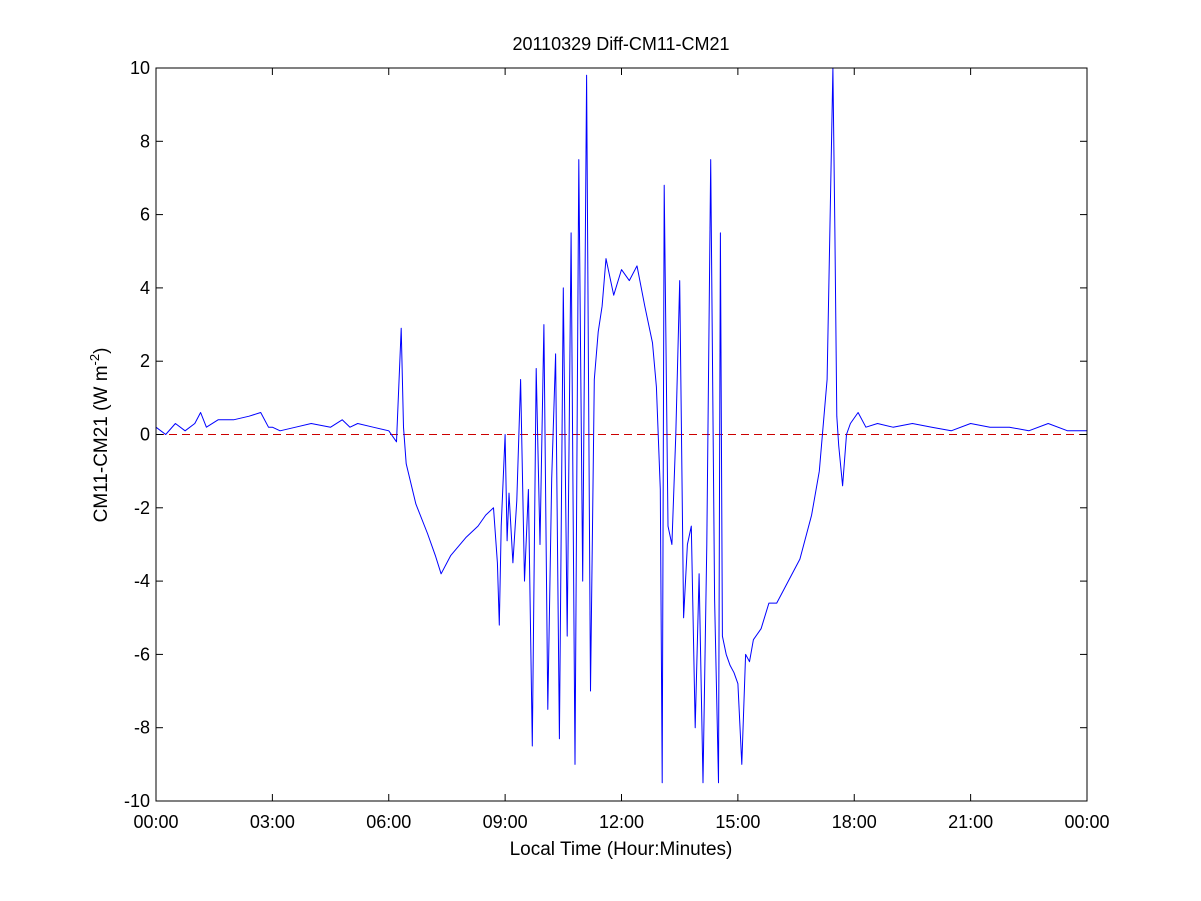 This screenshot has height=901, width=1201. Describe the element at coordinates (272, 822) in the screenshot. I see `x-tick-label: 03:00` at that location.